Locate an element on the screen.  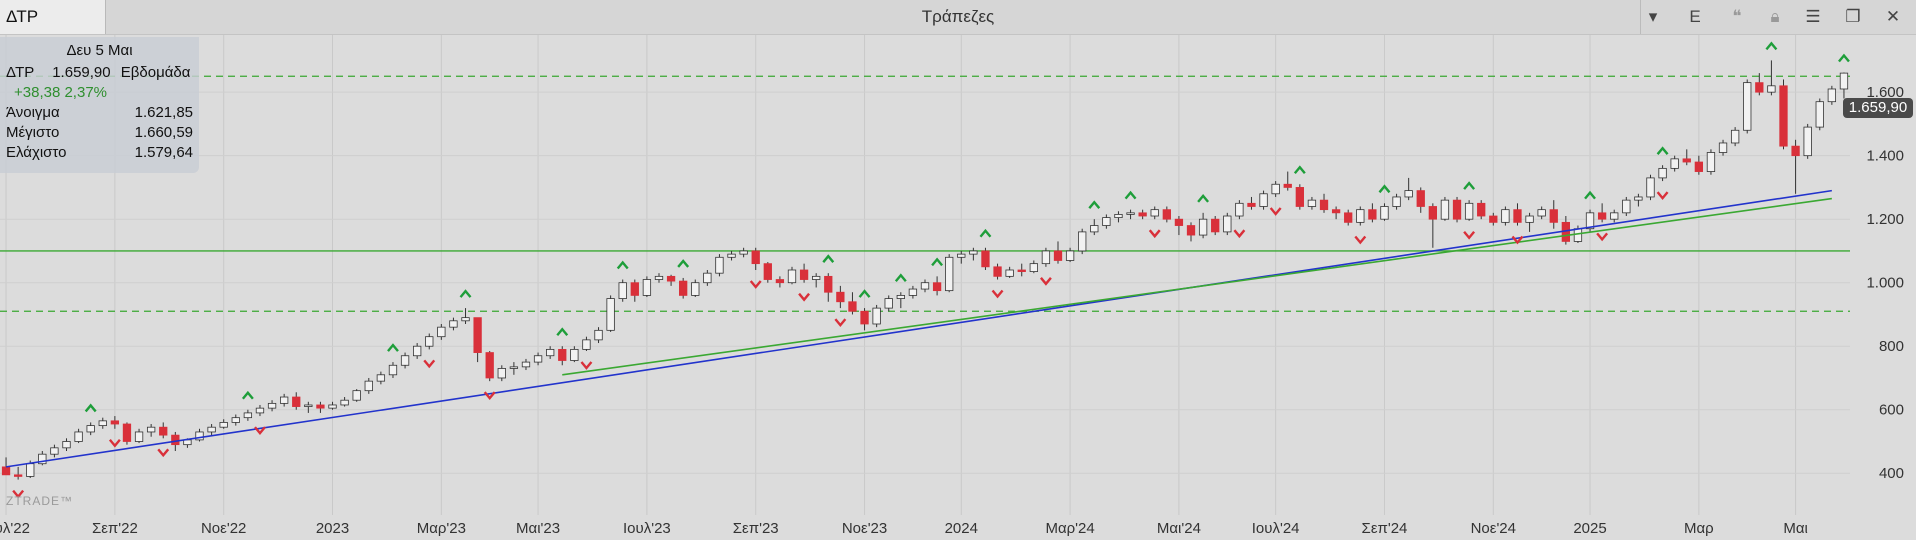
y-tick-label: 600 is located at coordinates (1891, 410).